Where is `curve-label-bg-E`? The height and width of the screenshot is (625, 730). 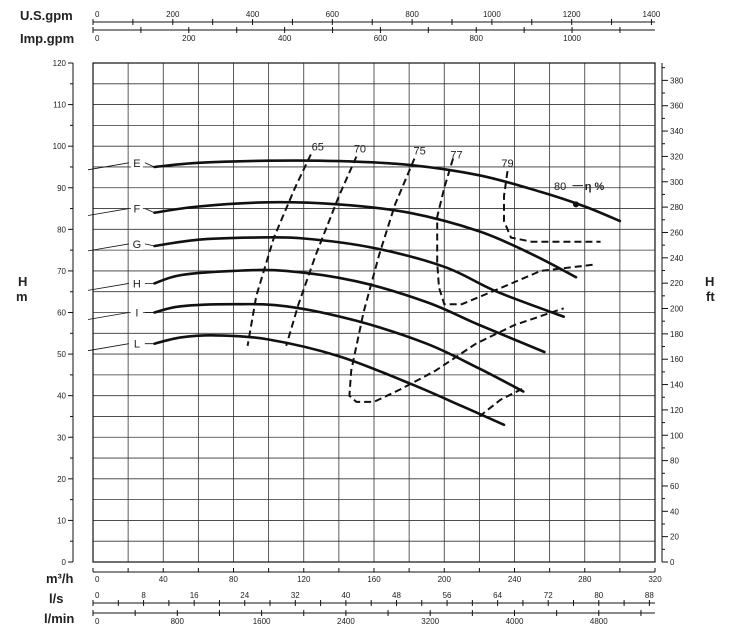
curve-label-bg-E is located at coordinates (136, 162).